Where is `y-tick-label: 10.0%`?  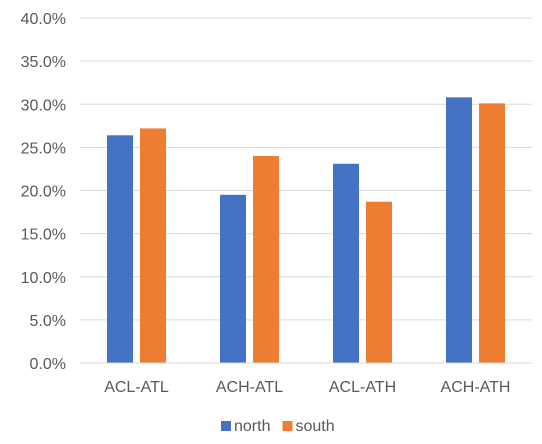
y-tick-label: 10.0% is located at coordinates (43, 278).